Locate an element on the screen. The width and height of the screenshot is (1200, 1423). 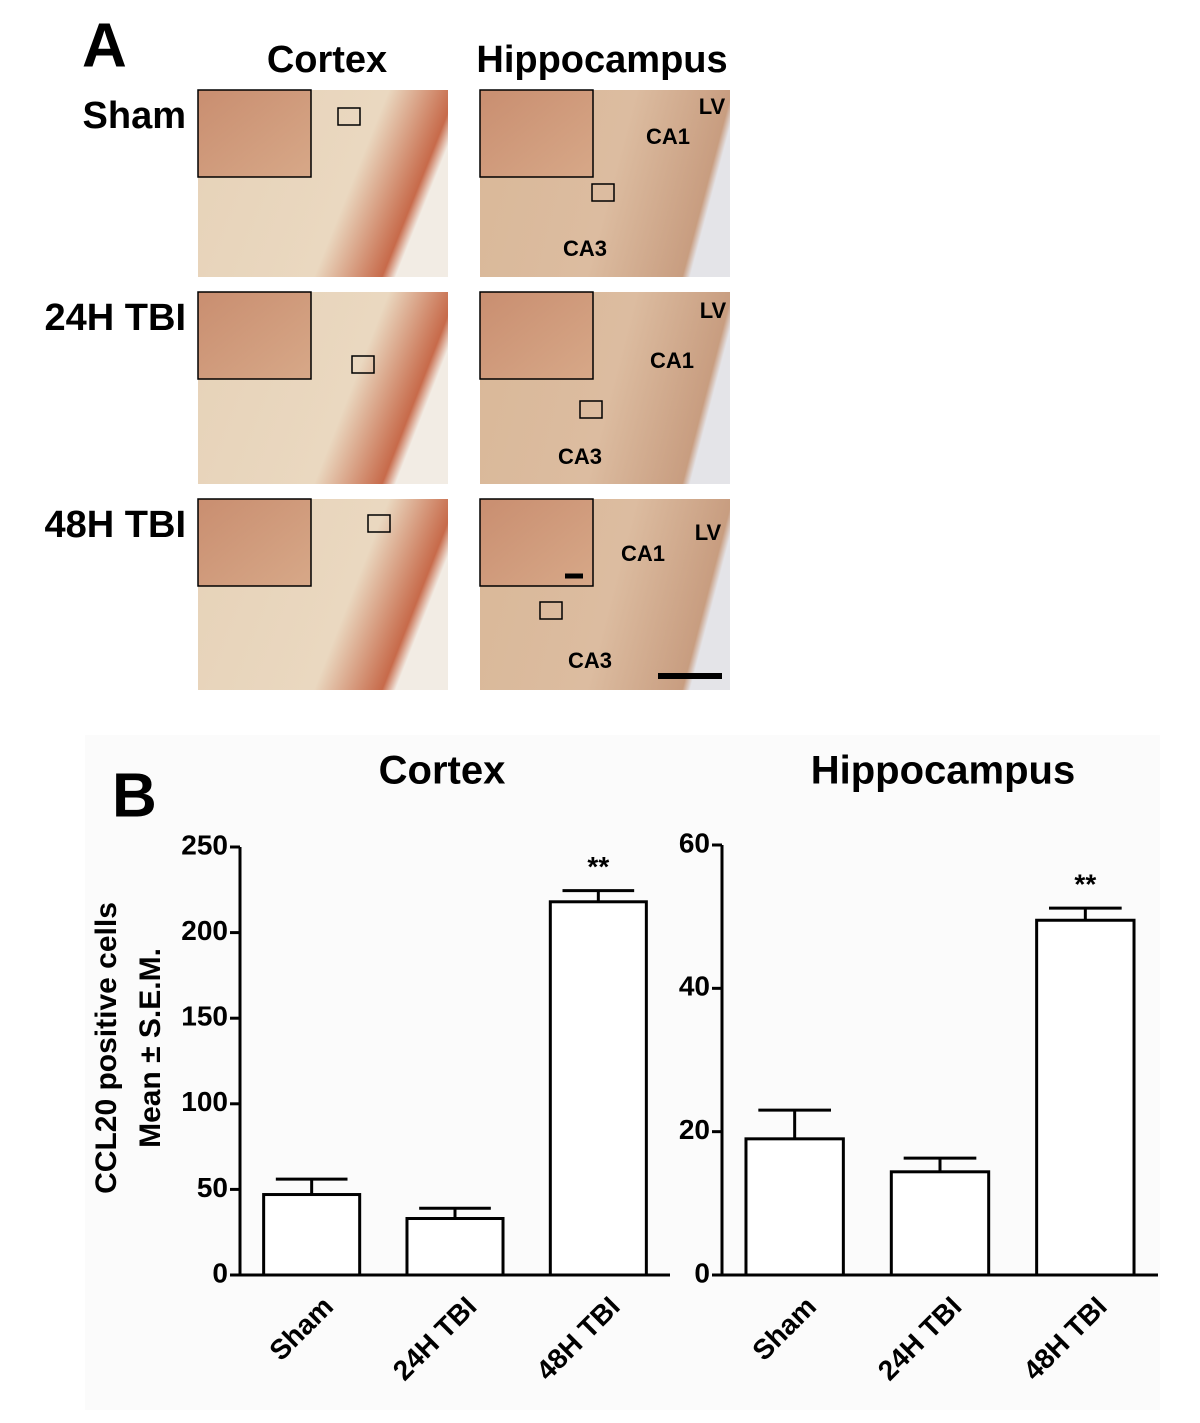
y-tick-label: 200 is located at coordinates (204, 930).